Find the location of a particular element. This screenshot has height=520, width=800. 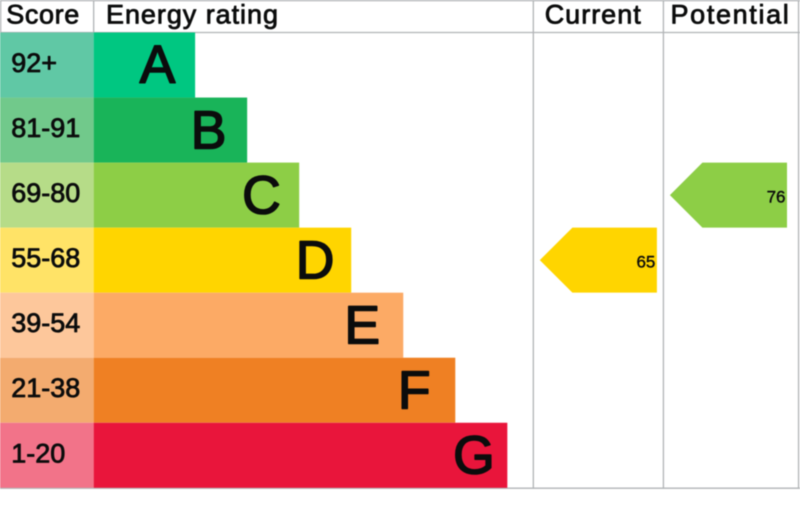

svg-text: F is located at coordinates (414, 390).